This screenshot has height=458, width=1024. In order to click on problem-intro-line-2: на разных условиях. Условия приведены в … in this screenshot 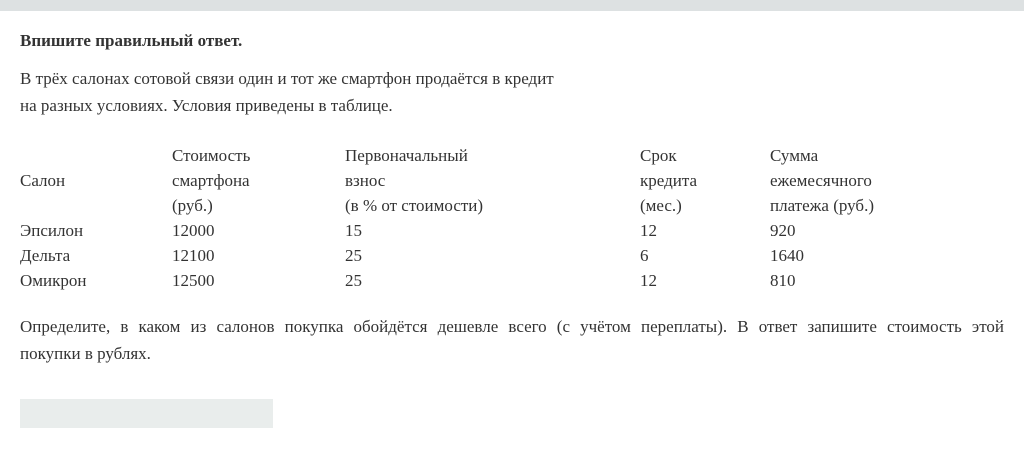, I will do `click(206, 105)`.